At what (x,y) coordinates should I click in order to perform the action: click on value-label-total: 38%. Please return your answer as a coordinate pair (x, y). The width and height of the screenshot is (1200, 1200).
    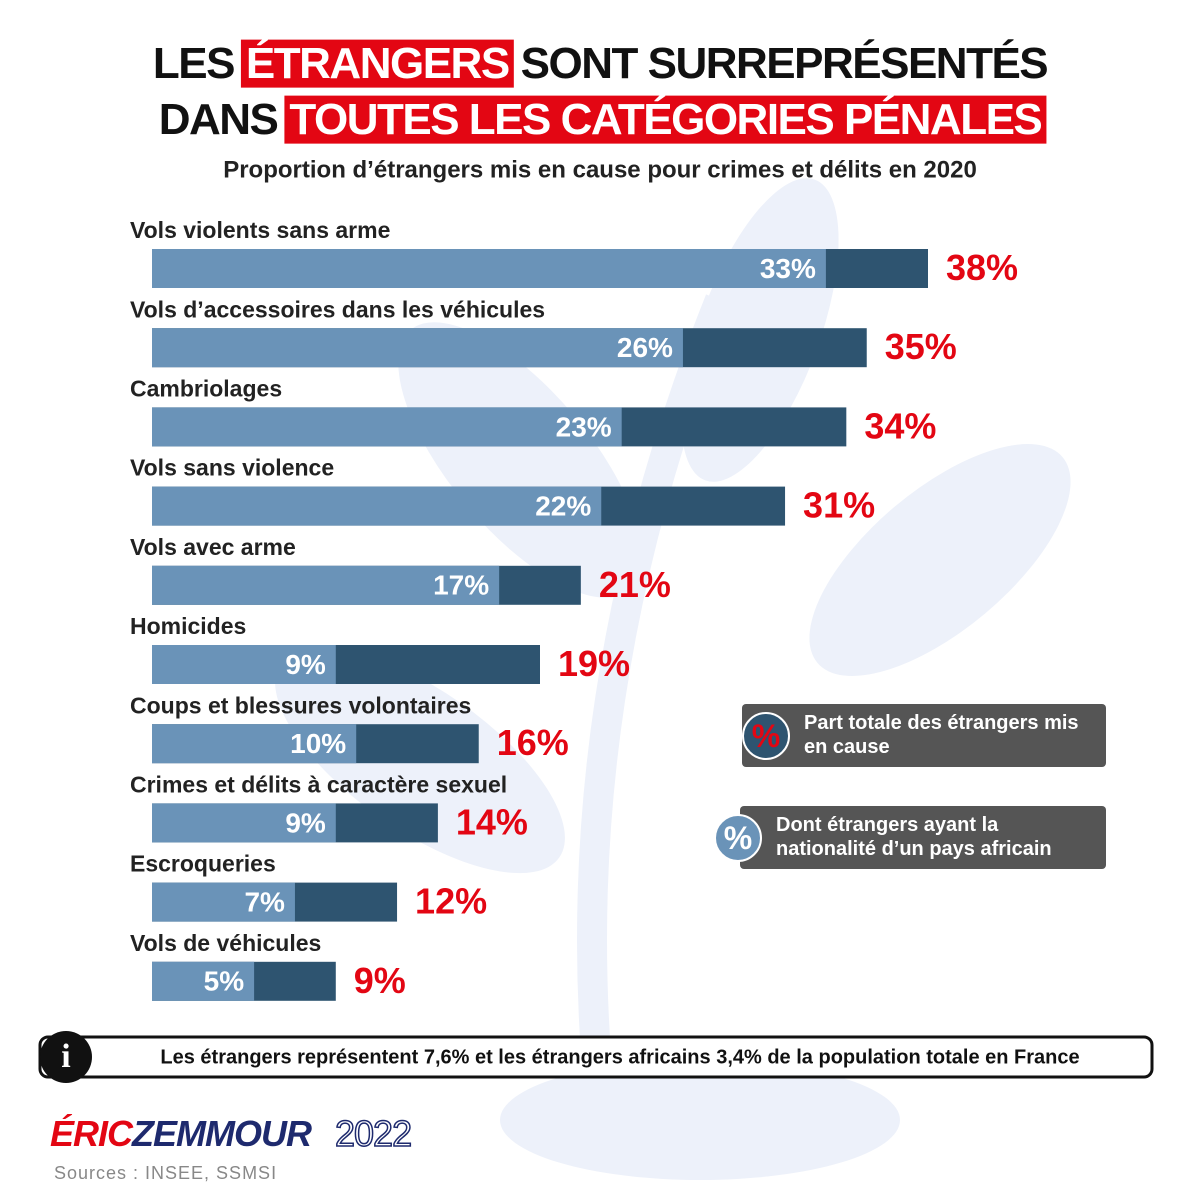
    Looking at the image, I should click on (982, 267).